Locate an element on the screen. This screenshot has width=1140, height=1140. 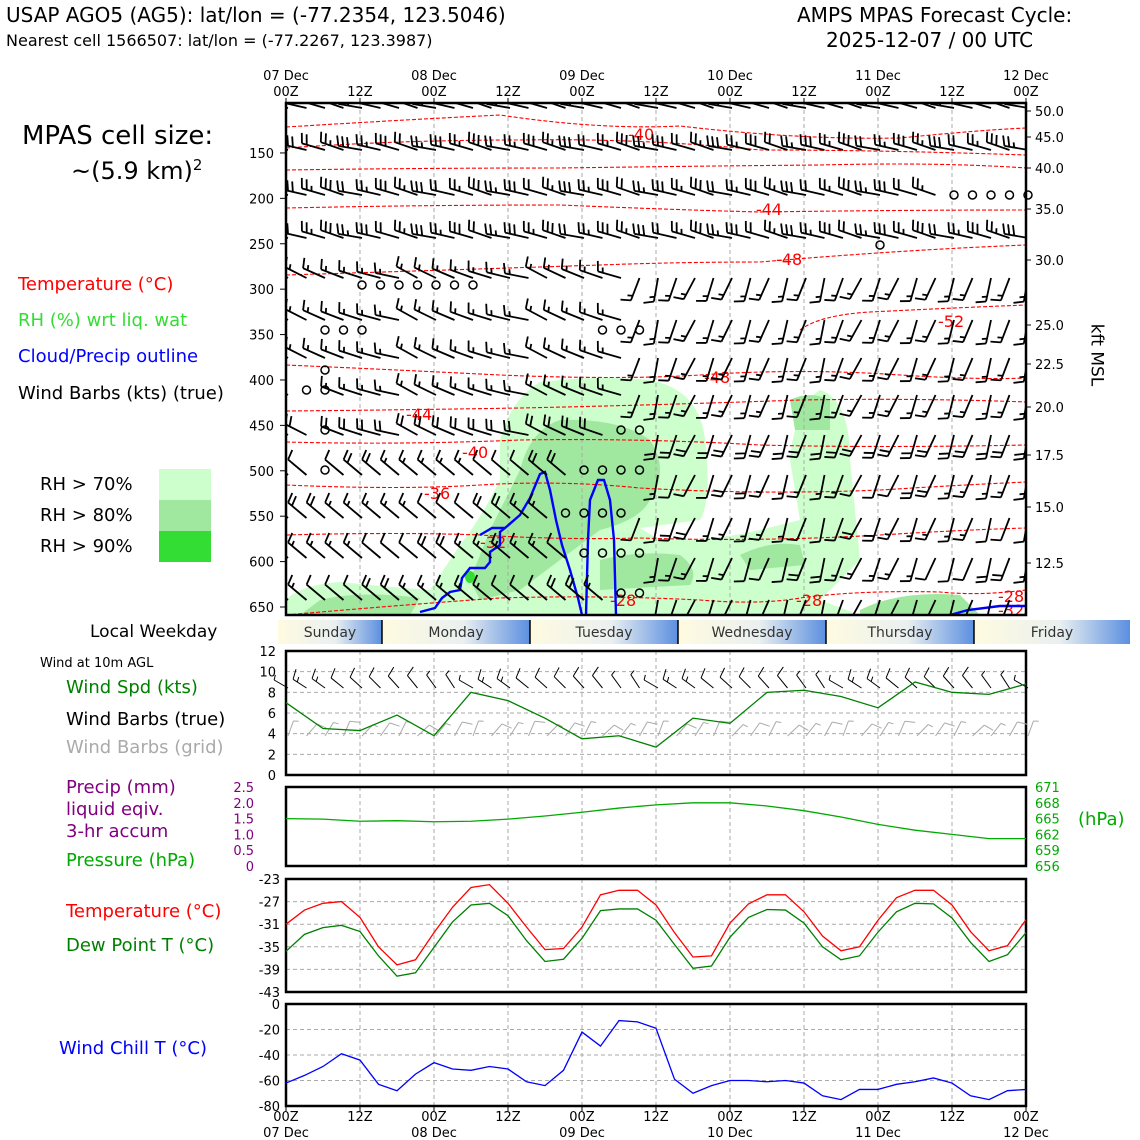
cell-size-value: ~(5.9 km)2 is located at coordinates (137, 170).